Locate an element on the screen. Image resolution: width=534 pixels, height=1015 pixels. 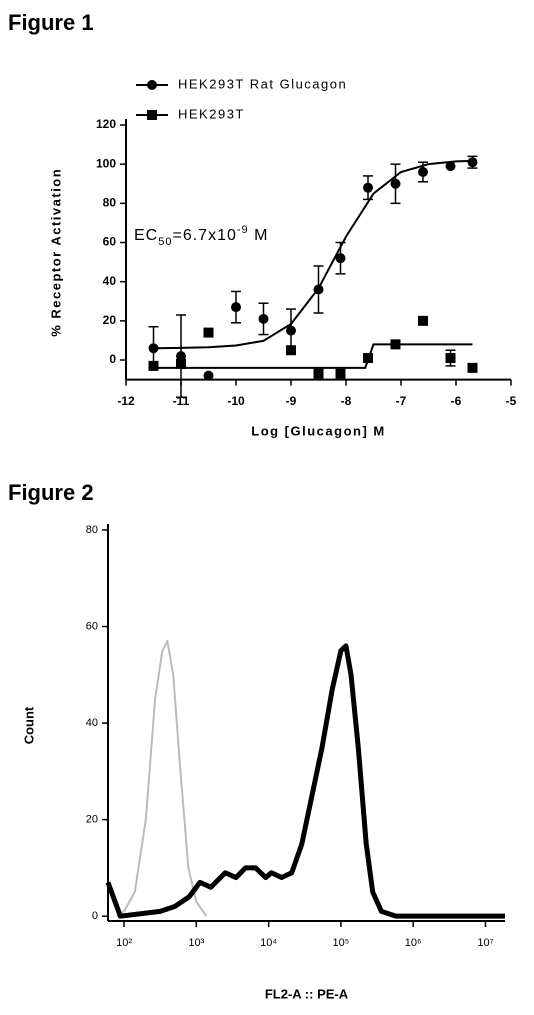
y-axis-title: % Receptor Activation is located at coordinates (55, 252).